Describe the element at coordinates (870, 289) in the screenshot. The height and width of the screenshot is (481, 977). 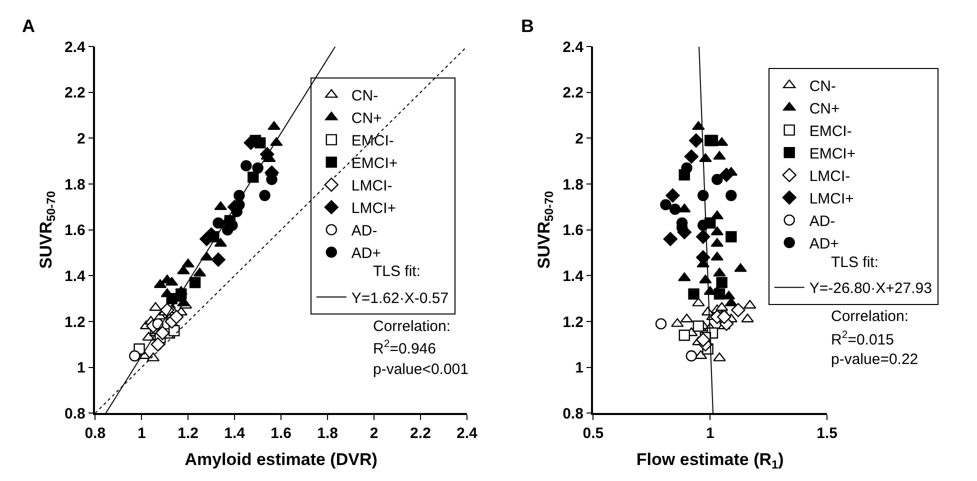
I see `legend-label: Y=-26.80·X+27.93` at that location.